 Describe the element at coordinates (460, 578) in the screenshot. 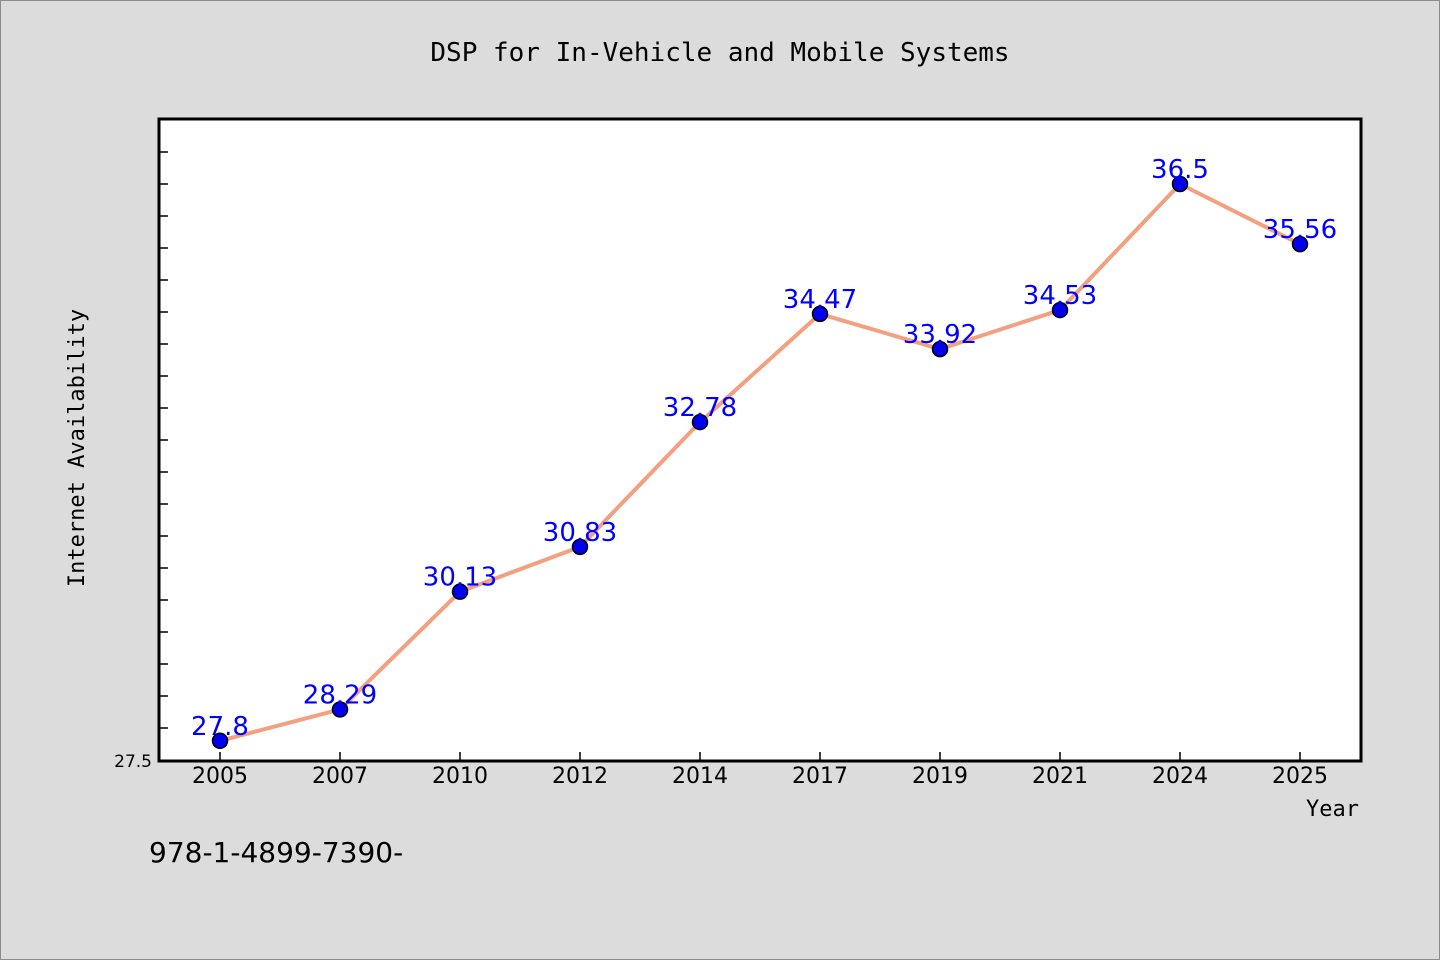

I see `data-label: 30.13` at that location.